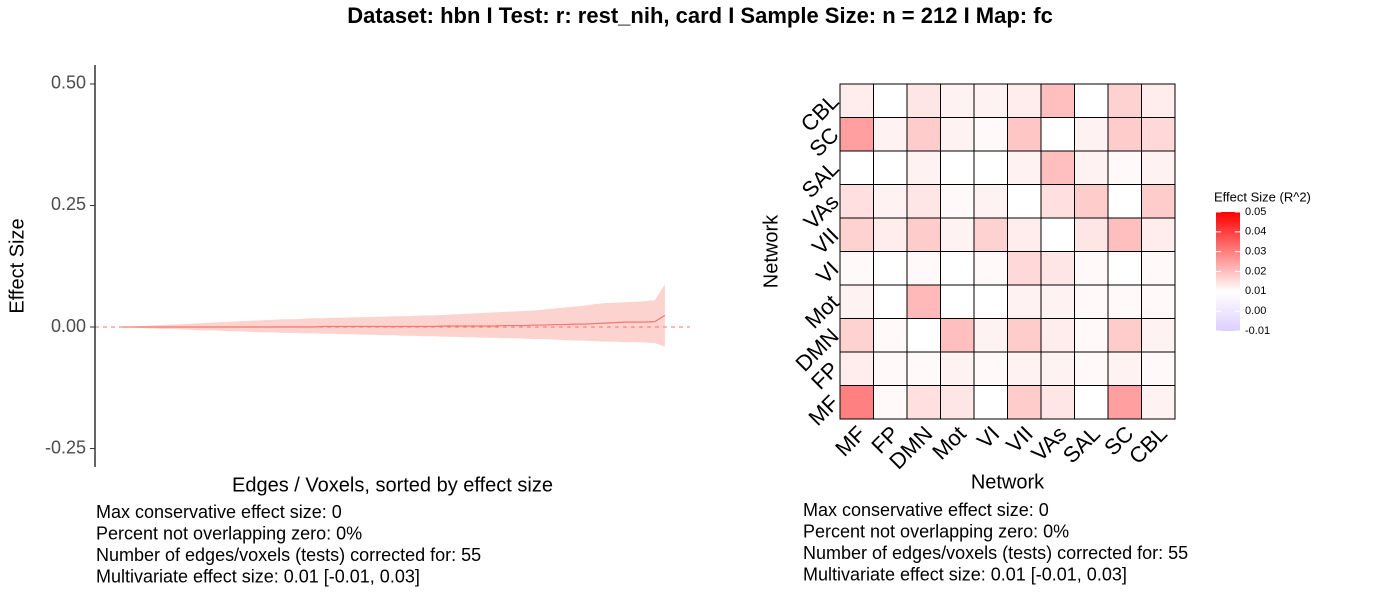  Describe the element at coordinates (219, 512) in the screenshot. I see `summary-note: Max conservative effect size: 0` at that location.